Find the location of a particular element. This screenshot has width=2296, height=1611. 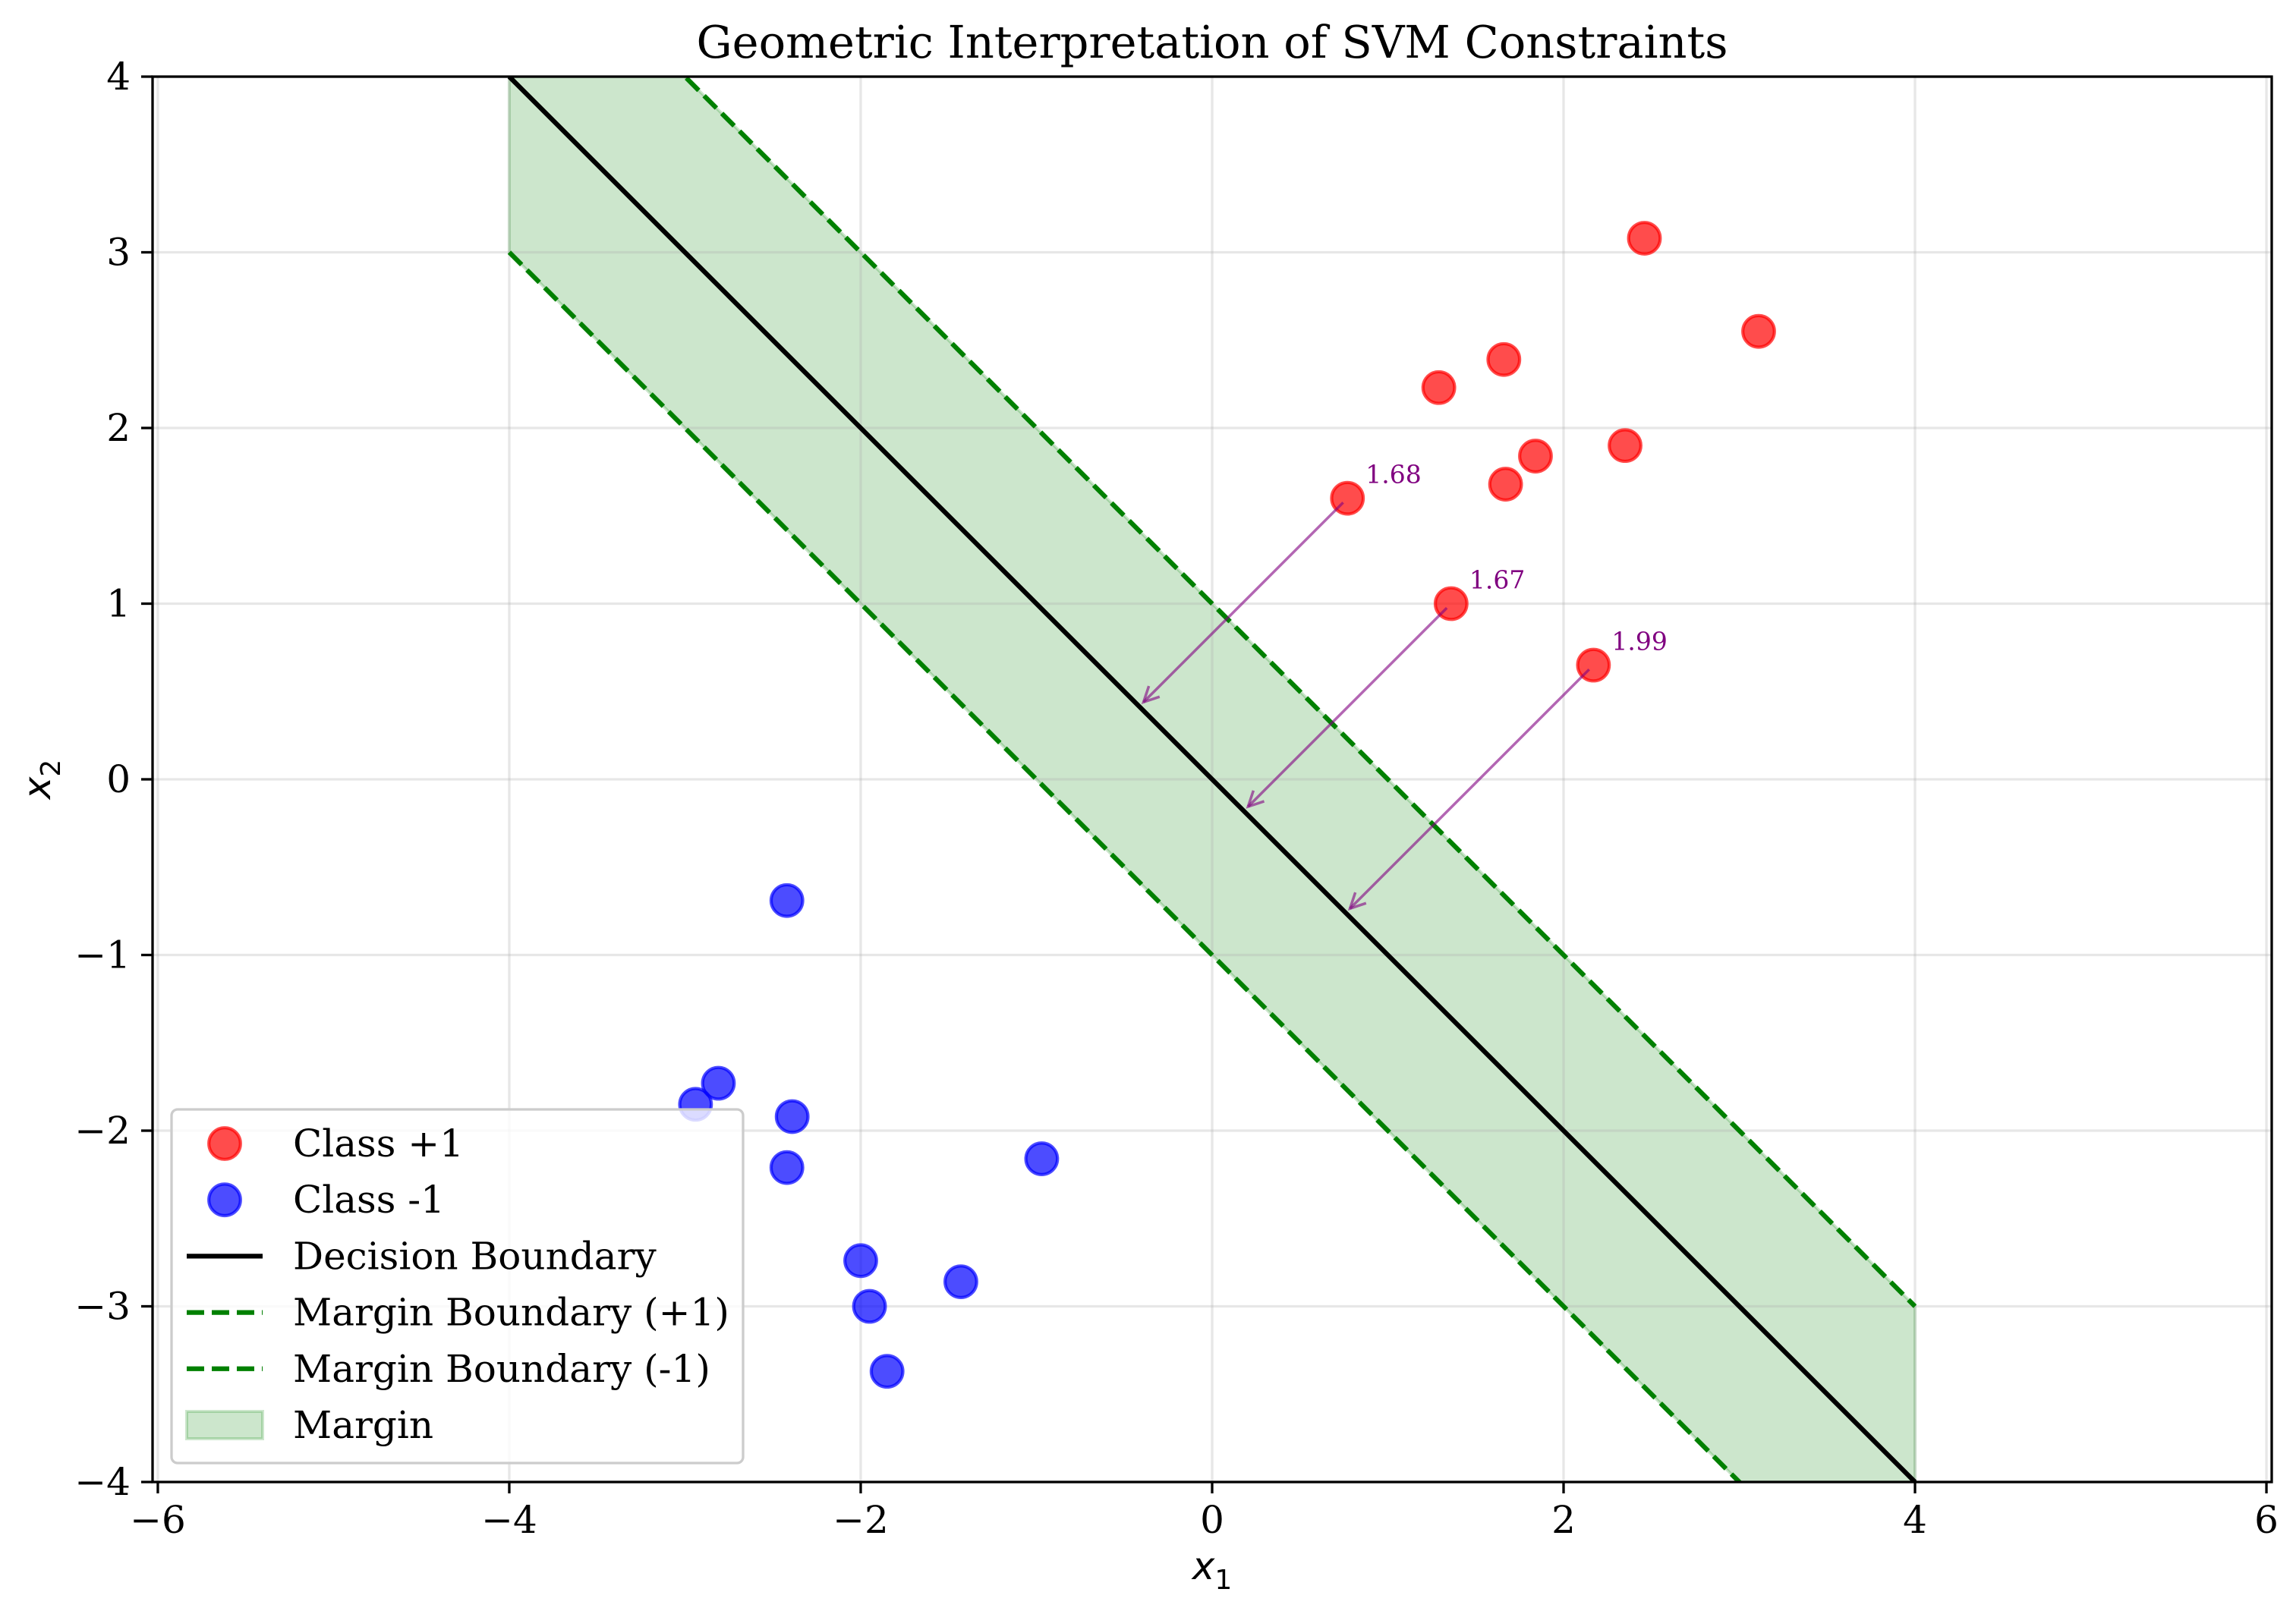

x-axis-label: x1 is located at coordinates (1212, 1570).